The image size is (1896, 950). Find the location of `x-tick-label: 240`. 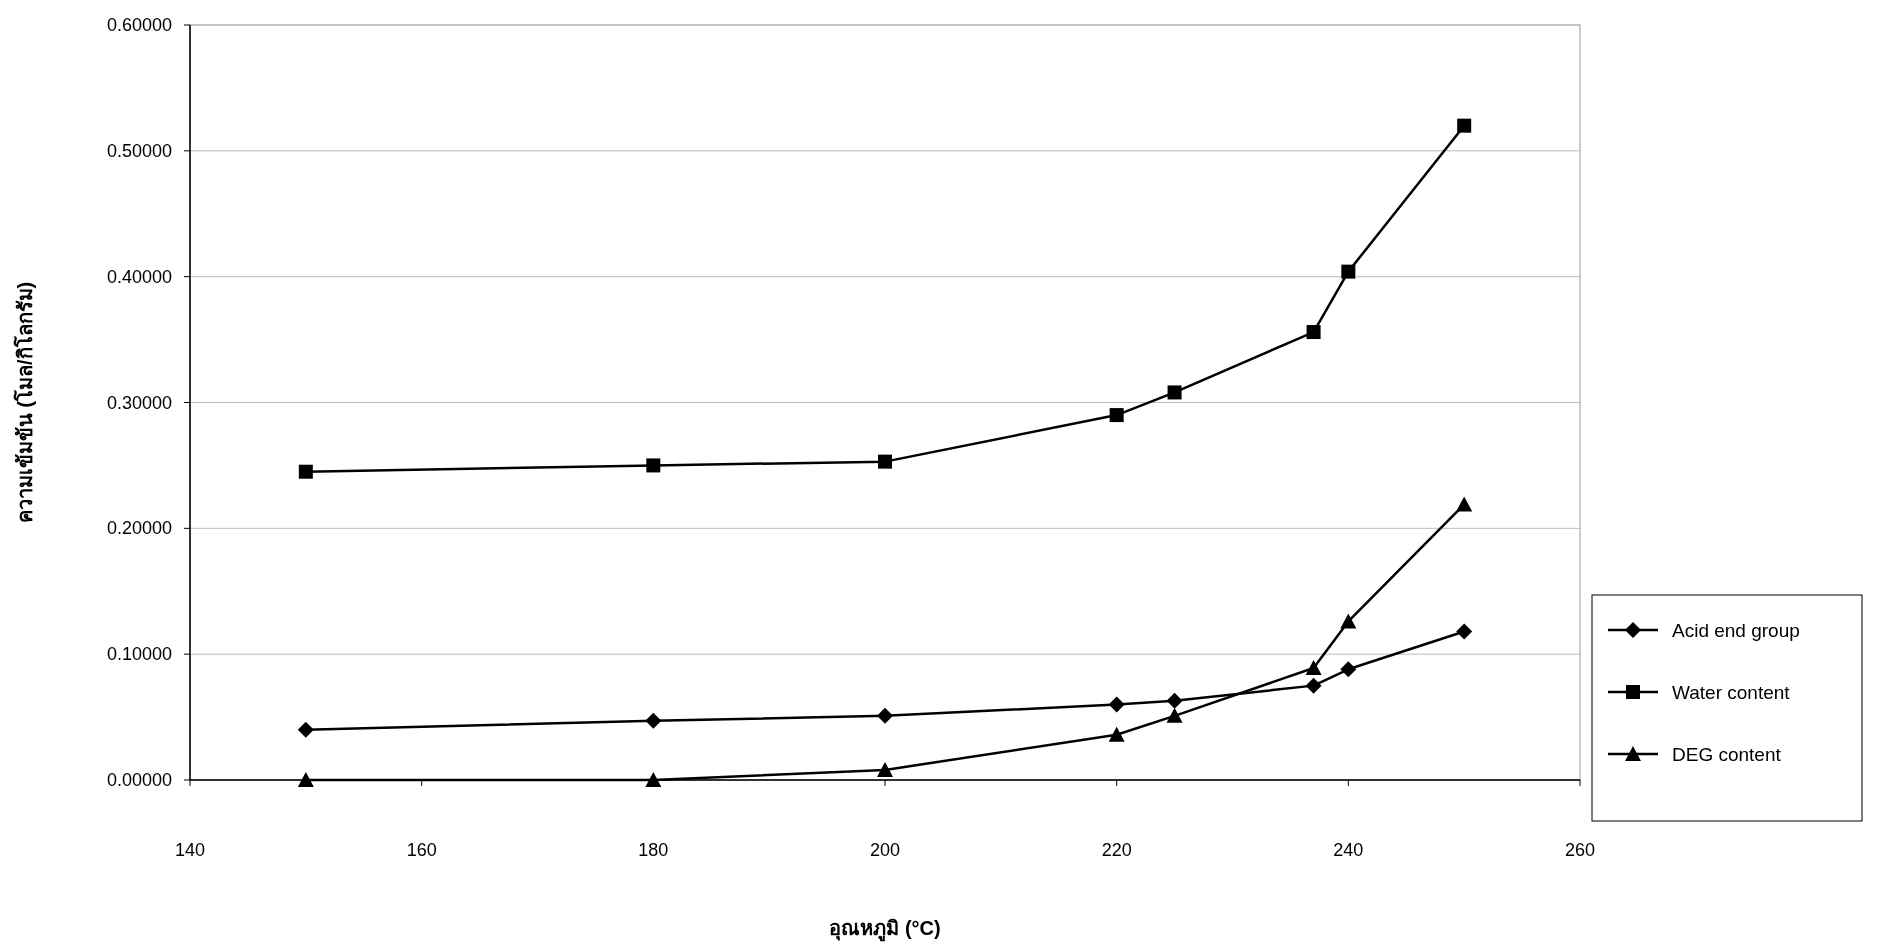

x-tick-label: 240 is located at coordinates (1348, 850).